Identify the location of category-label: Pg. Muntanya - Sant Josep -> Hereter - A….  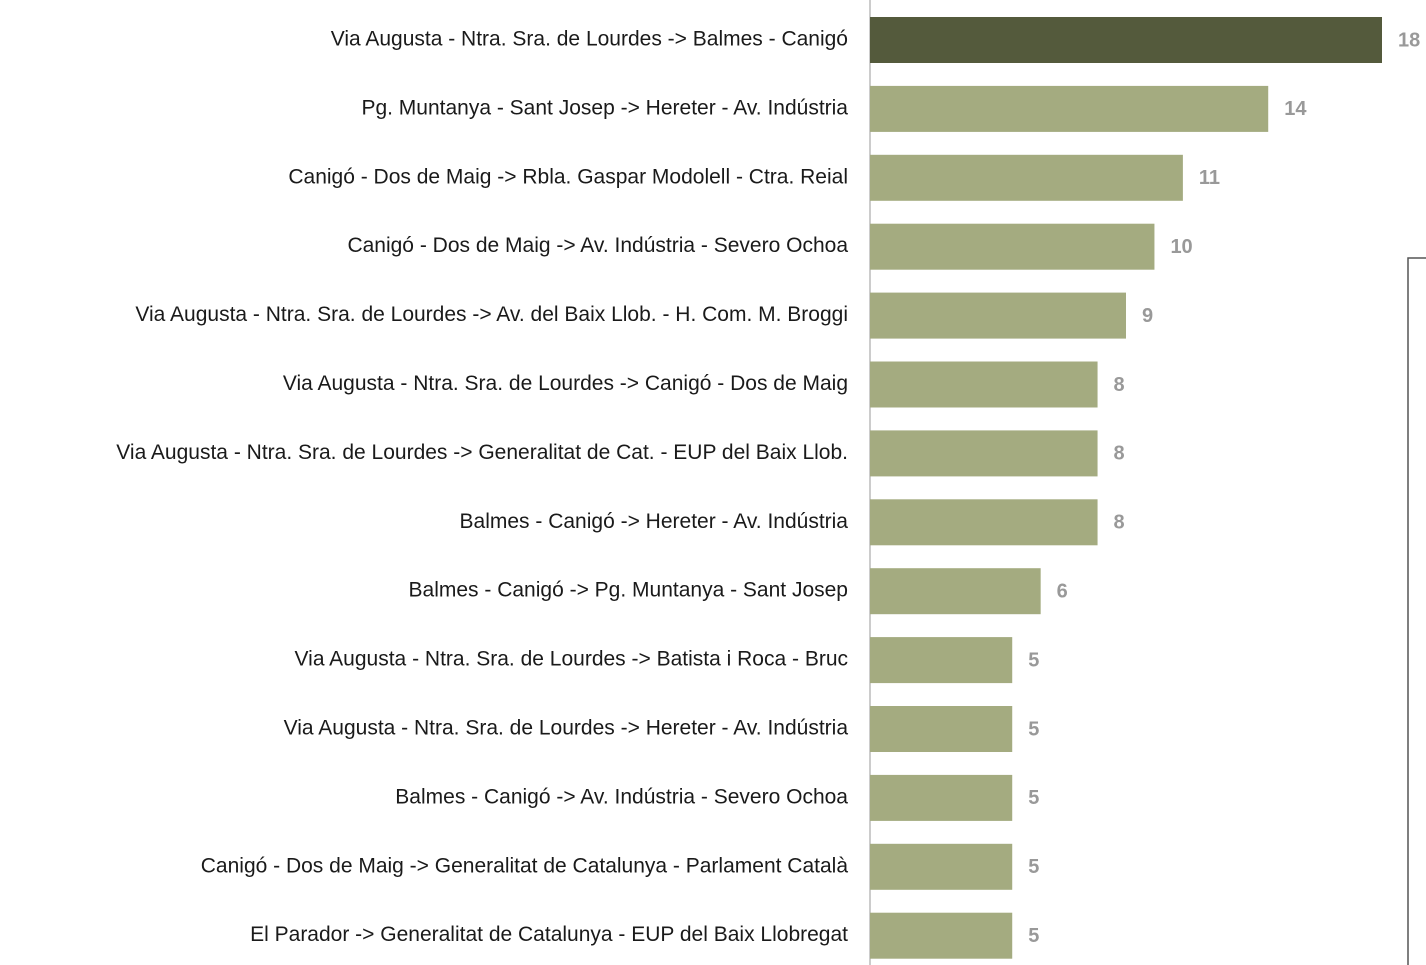
(604, 107).